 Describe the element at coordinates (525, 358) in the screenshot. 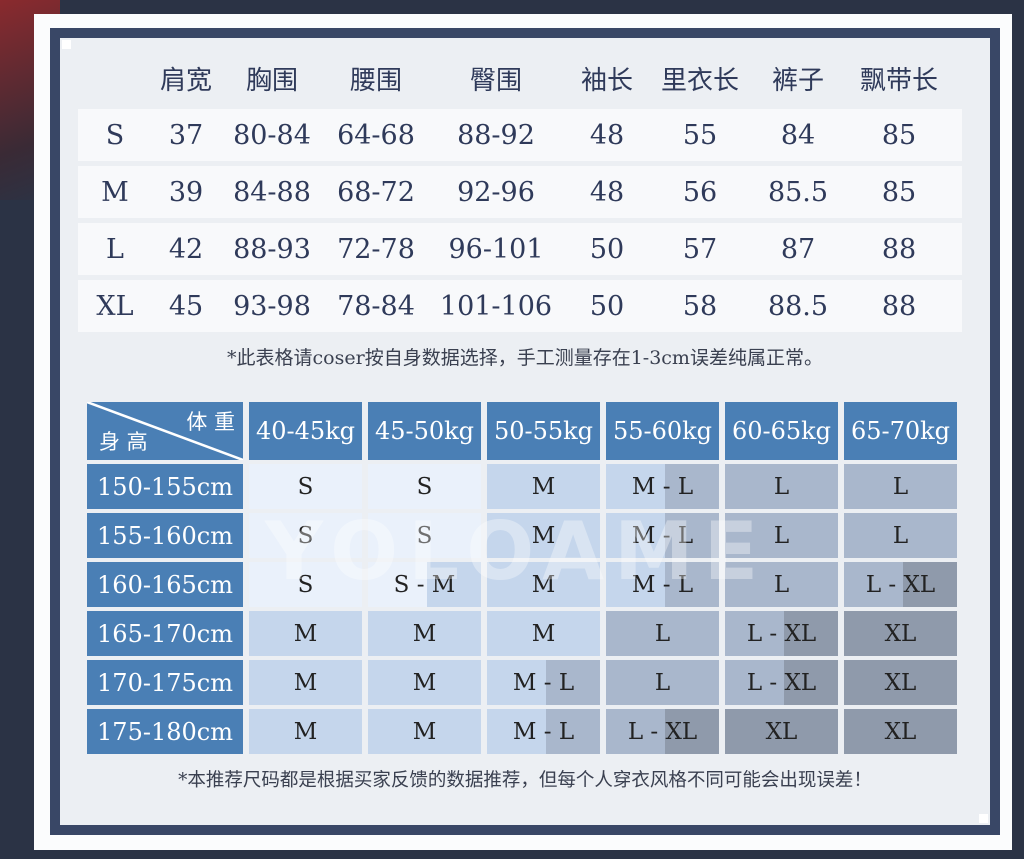

I see `size-table-note: *此表格请coser按自身数据选择，手工测量存在1-3cm误差纯属正常。` at that location.